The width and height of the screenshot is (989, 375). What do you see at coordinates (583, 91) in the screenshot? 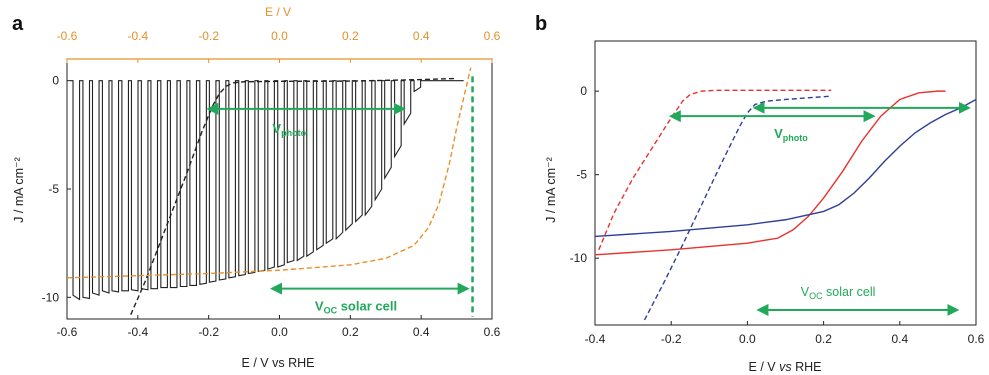
I see `panel-b-y-tick-label: 0` at bounding box center [583, 91].